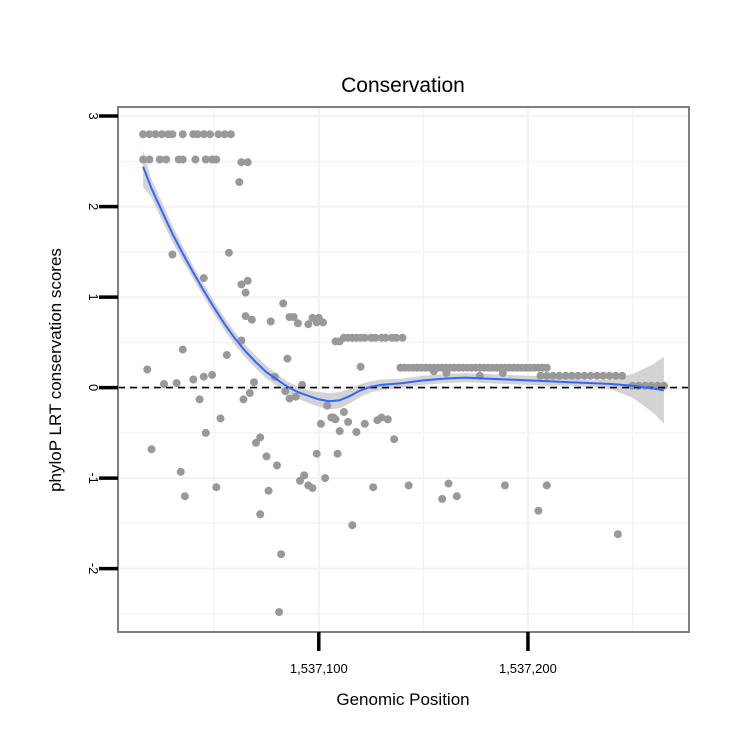 Image resolution: width=750 pixels, height=750 pixels. Describe the element at coordinates (93, 296) in the screenshot. I see `y-tick-label: 1` at that location.